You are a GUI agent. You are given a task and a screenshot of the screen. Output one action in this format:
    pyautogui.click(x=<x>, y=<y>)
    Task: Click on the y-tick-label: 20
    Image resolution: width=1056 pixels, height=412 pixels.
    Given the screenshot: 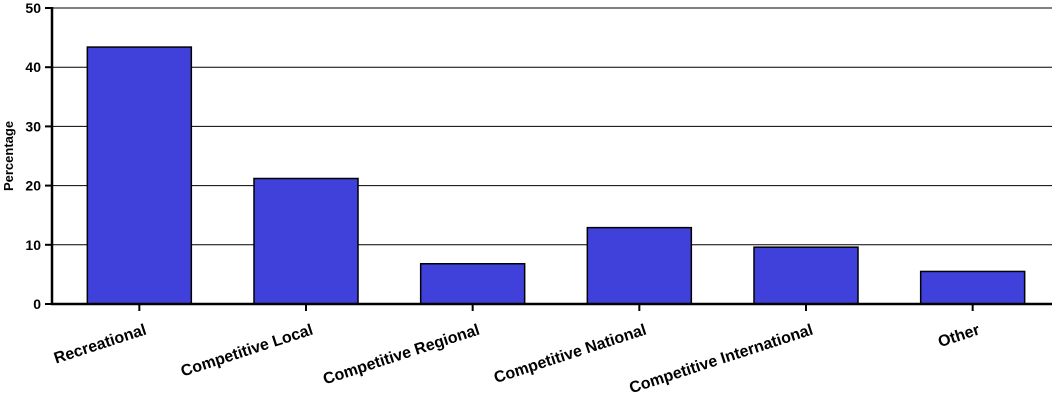 What is the action you would take?
    pyautogui.click(x=33, y=186)
    